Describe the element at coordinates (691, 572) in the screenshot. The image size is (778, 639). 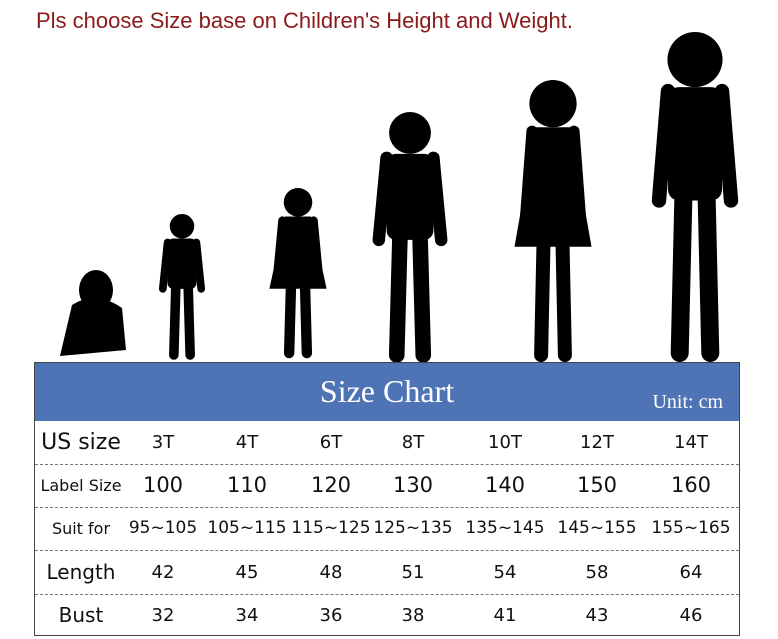
I see `table-cell: 64` at that location.